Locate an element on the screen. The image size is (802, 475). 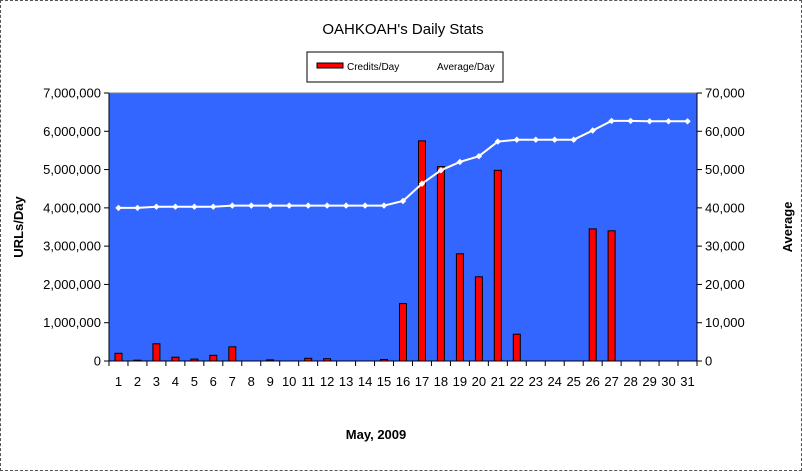
x-tick-label: 7 is located at coordinates (232, 381).